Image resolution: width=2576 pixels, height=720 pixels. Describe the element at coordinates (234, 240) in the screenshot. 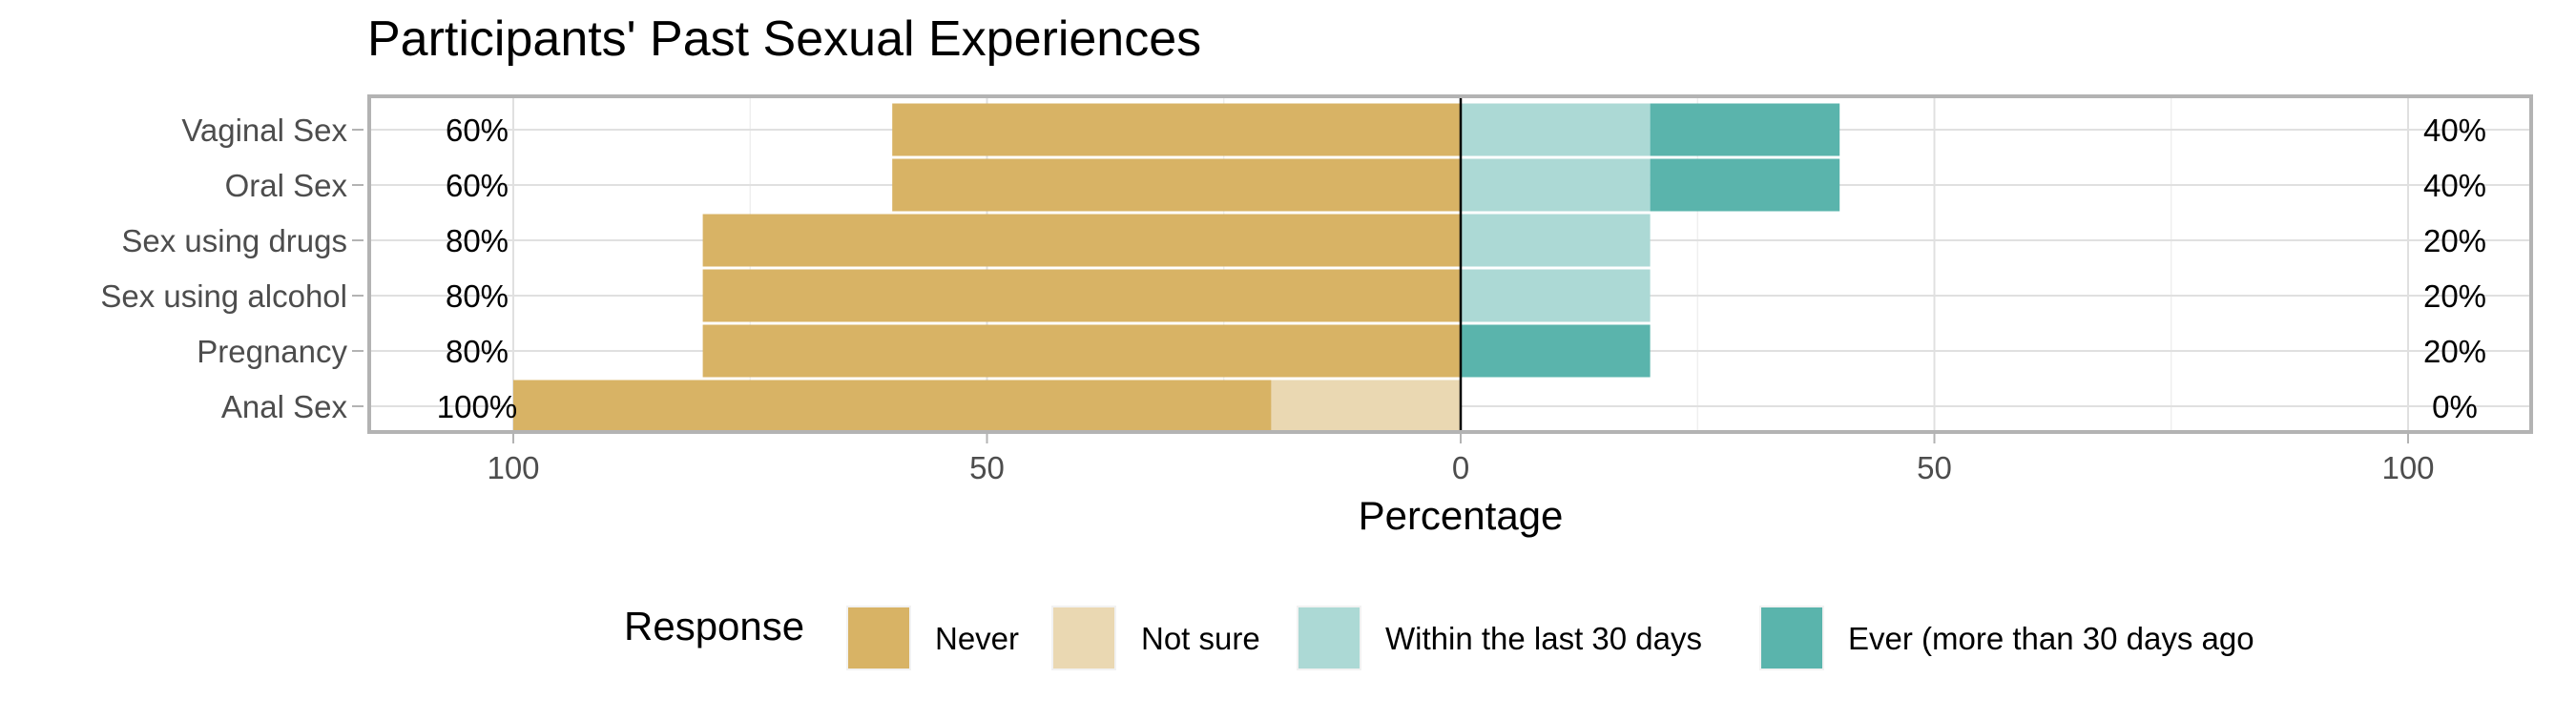

I see `category-label: Sex using drugs` at that location.